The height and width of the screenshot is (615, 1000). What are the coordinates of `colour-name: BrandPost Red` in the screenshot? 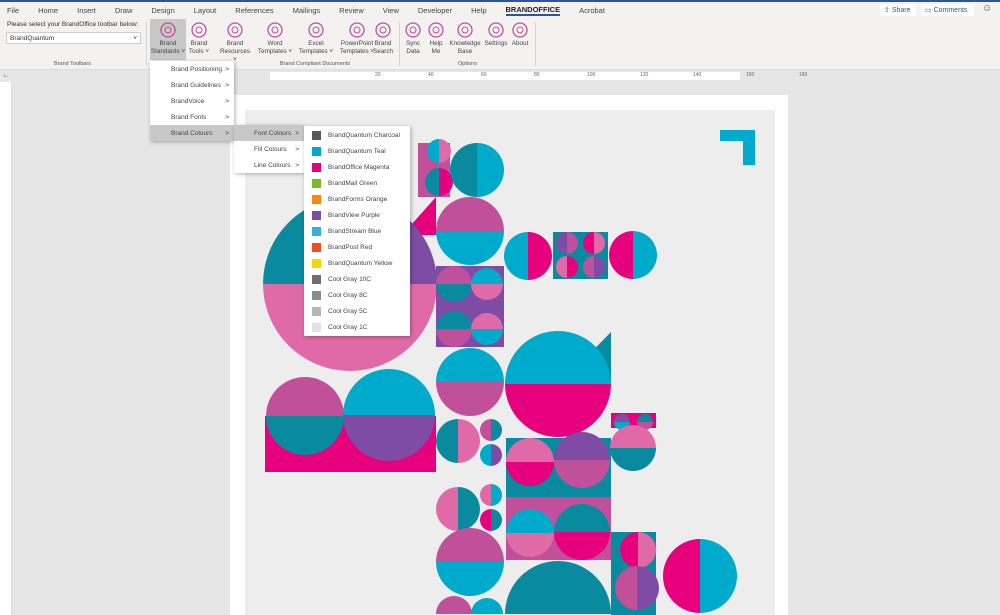 It's located at (350, 247).